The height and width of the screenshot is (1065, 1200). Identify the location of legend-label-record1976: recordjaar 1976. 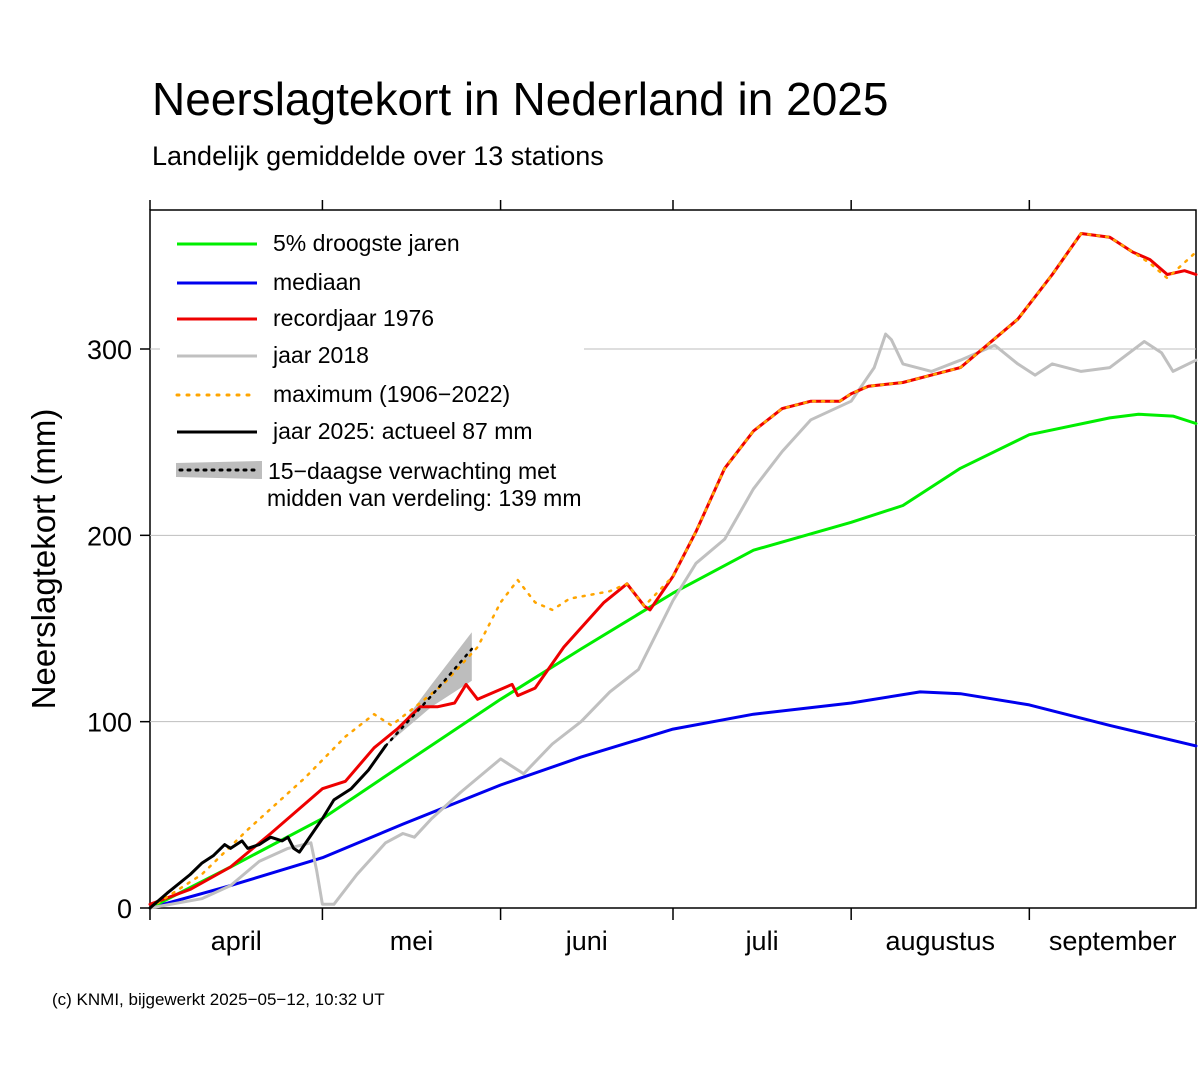
(353, 318).